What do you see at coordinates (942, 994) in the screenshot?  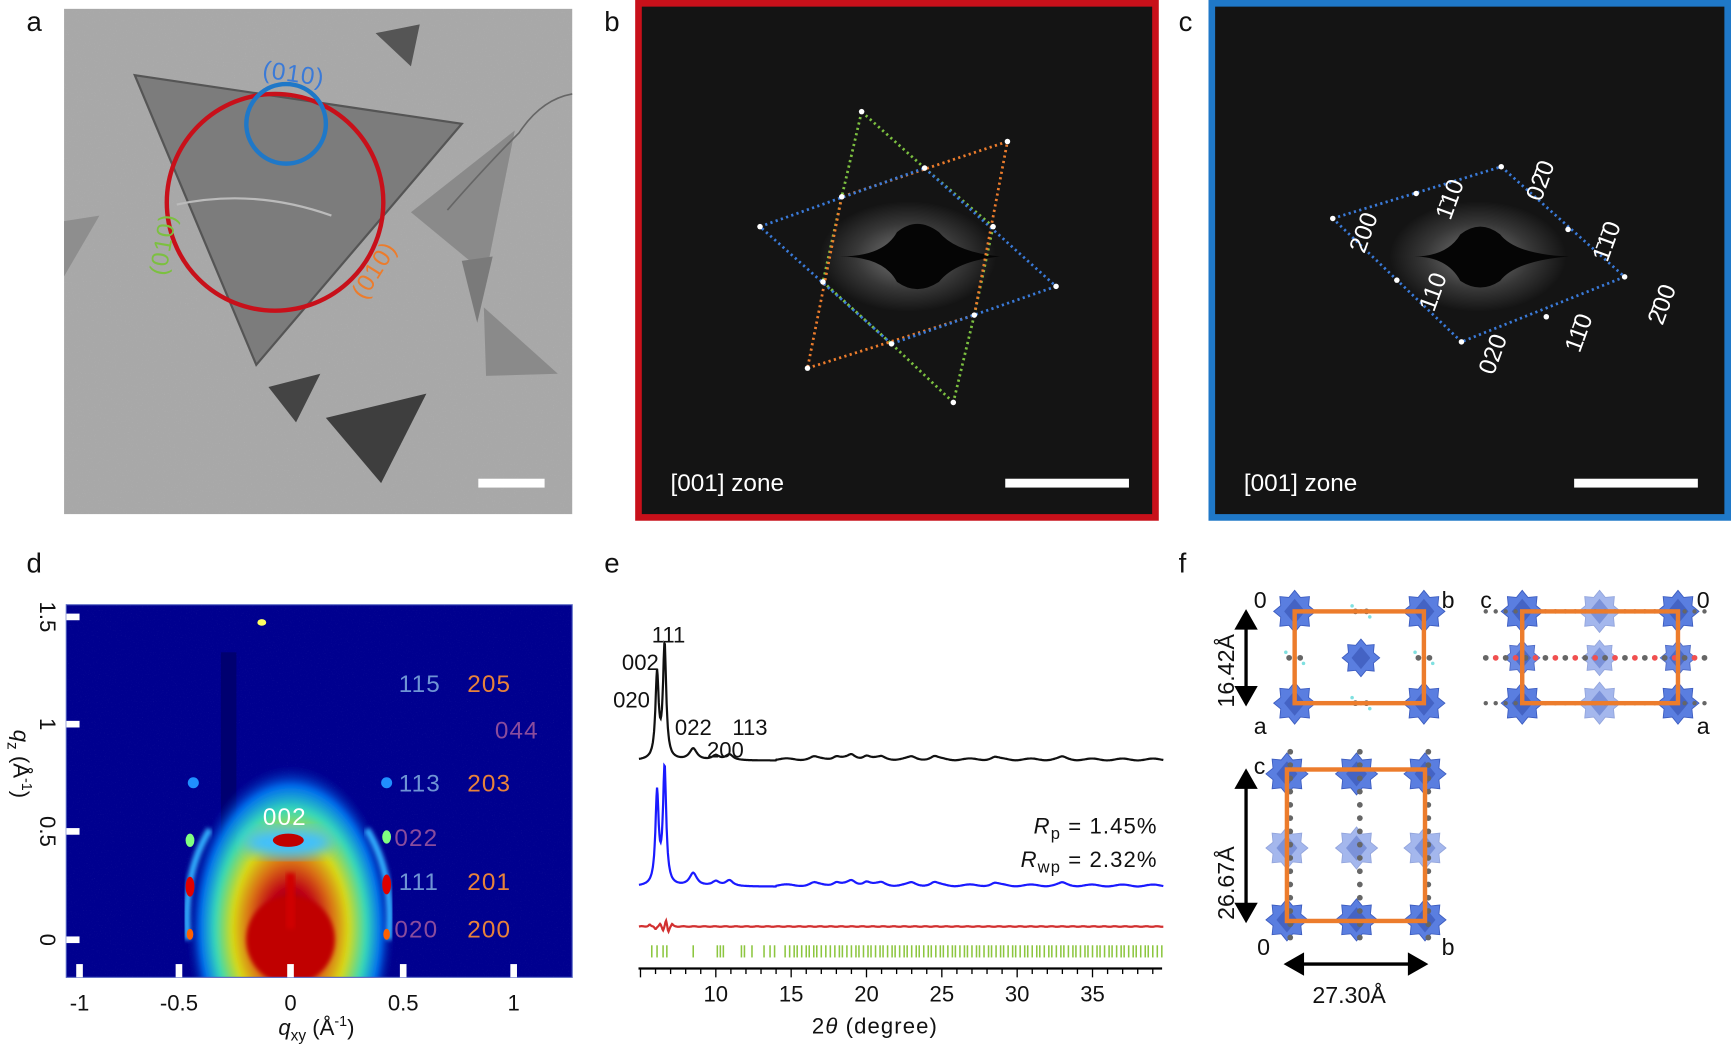 I see `x-tick-label: 25` at bounding box center [942, 994].